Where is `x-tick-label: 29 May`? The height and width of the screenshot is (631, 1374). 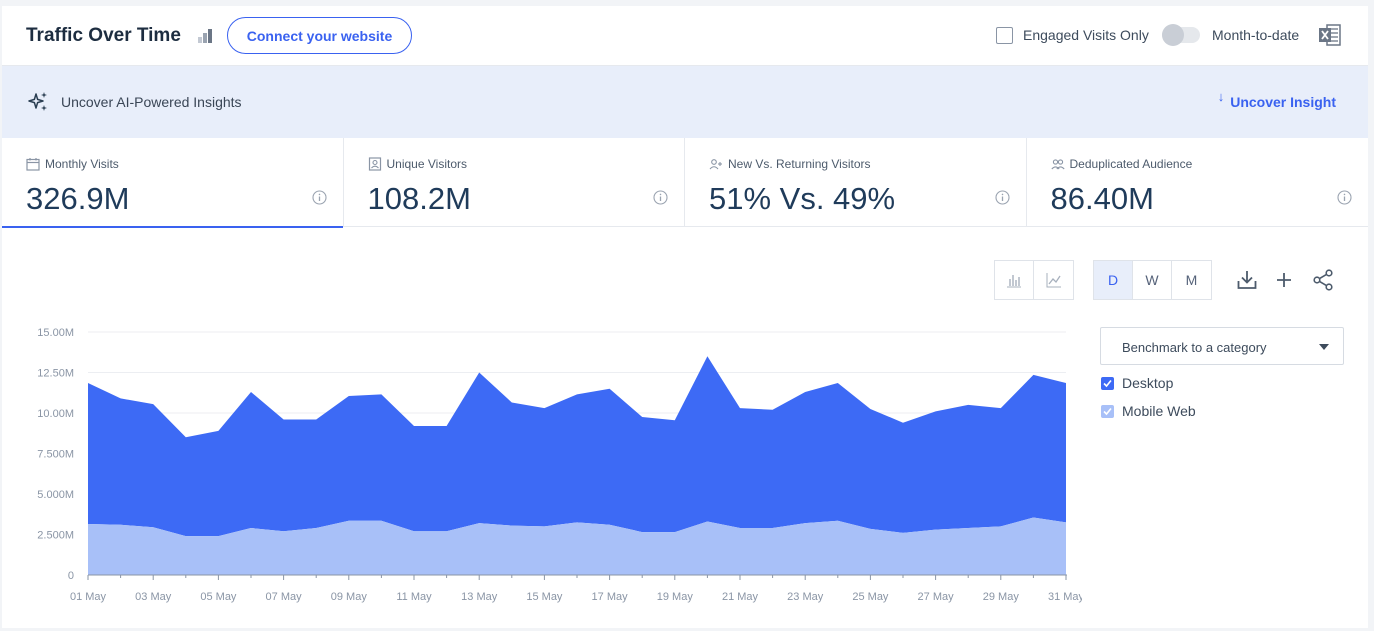
x-tick-label: 29 May is located at coordinates (1001, 597).